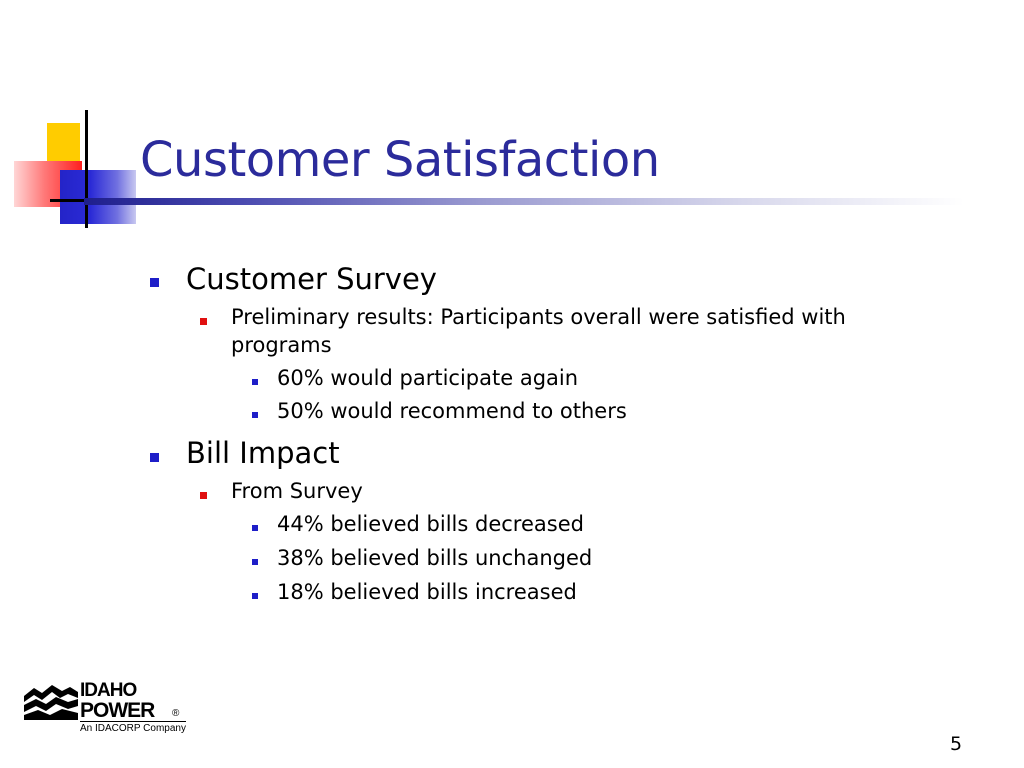  What do you see at coordinates (108, 690) in the screenshot?
I see `logo-line1: IDAHO` at bounding box center [108, 690].